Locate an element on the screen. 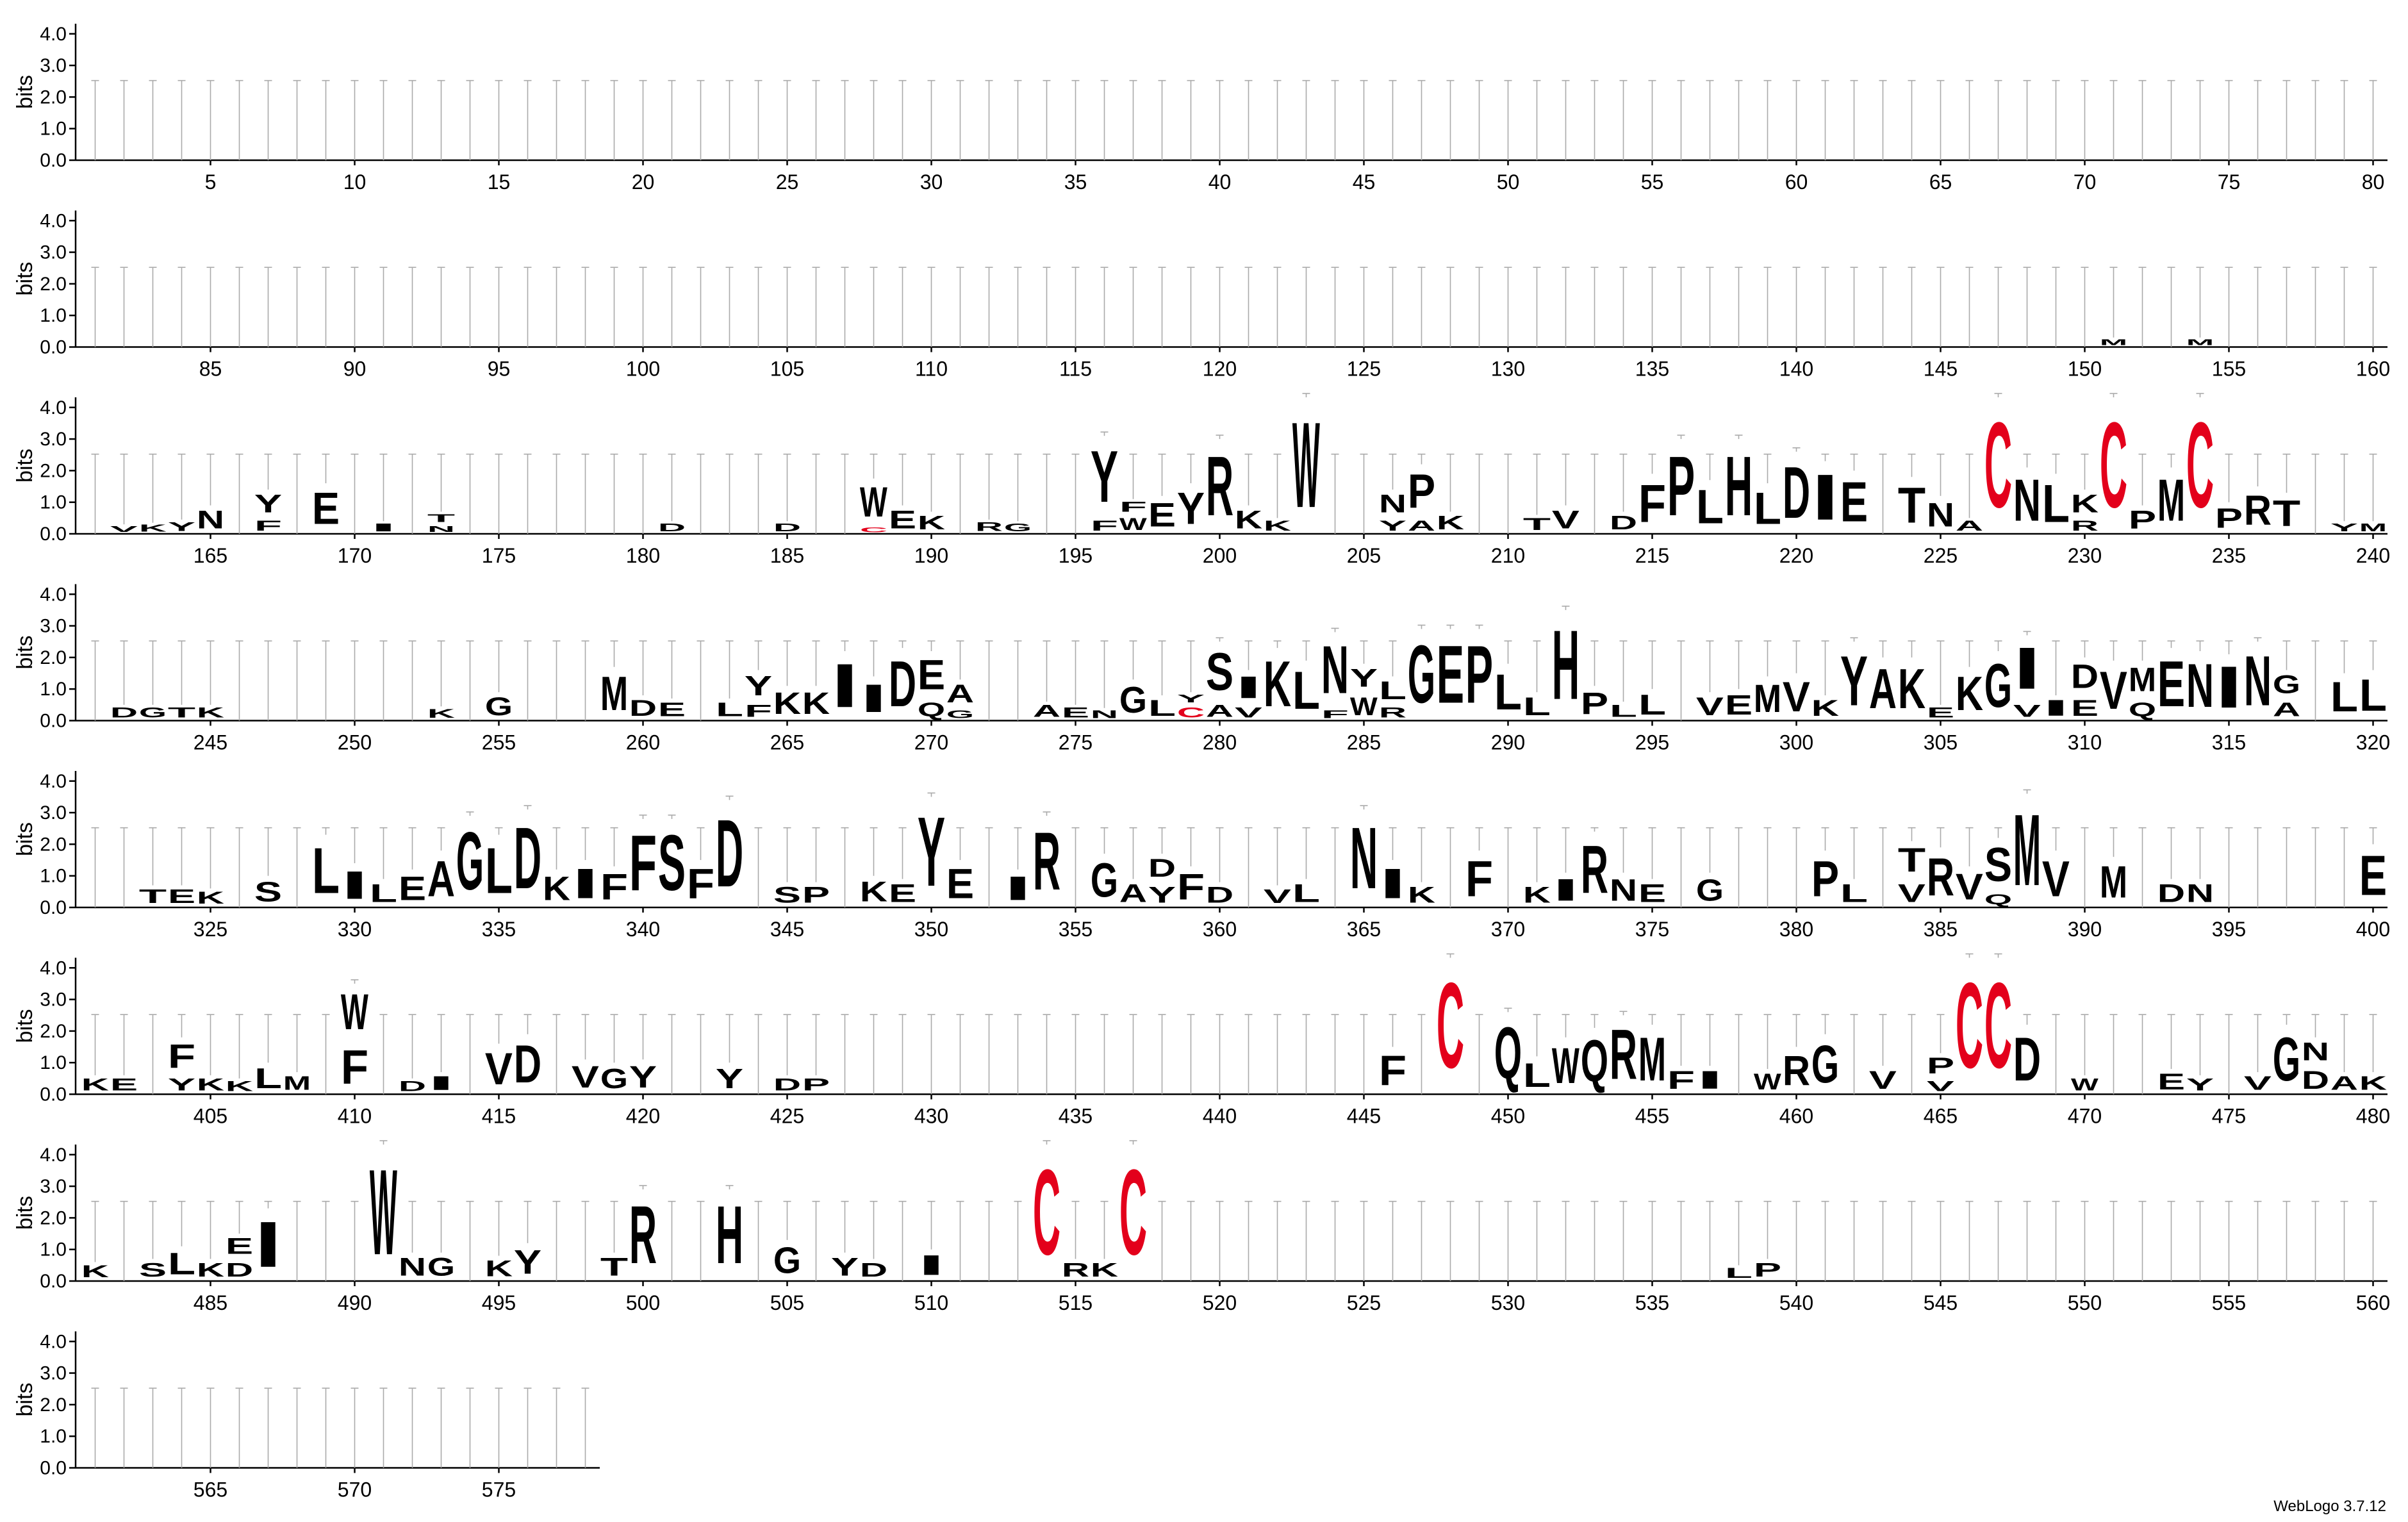 The image size is (2408, 1522). x-tick-label: 575 is located at coordinates (499, 1489).